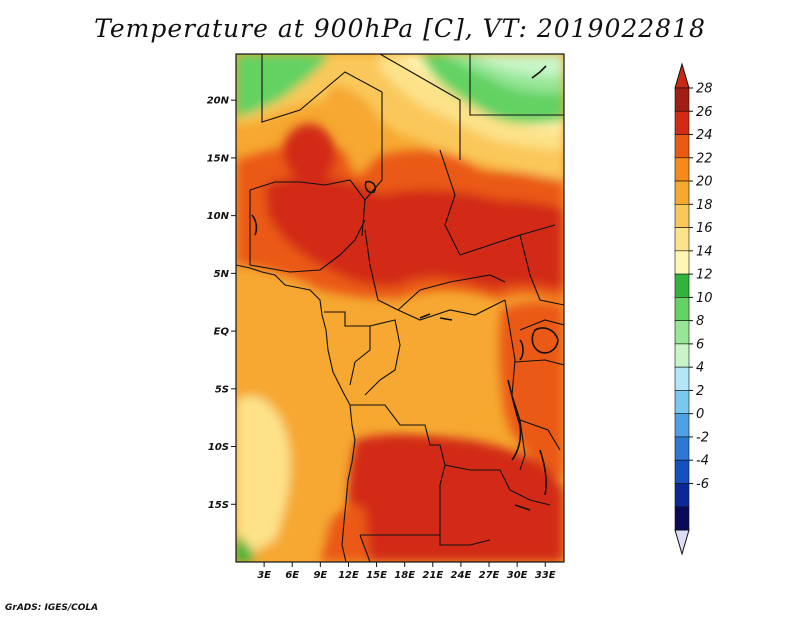 This screenshot has height=618, width=800. I want to click on field-region-12-southwest-corner, so click(246, 548).